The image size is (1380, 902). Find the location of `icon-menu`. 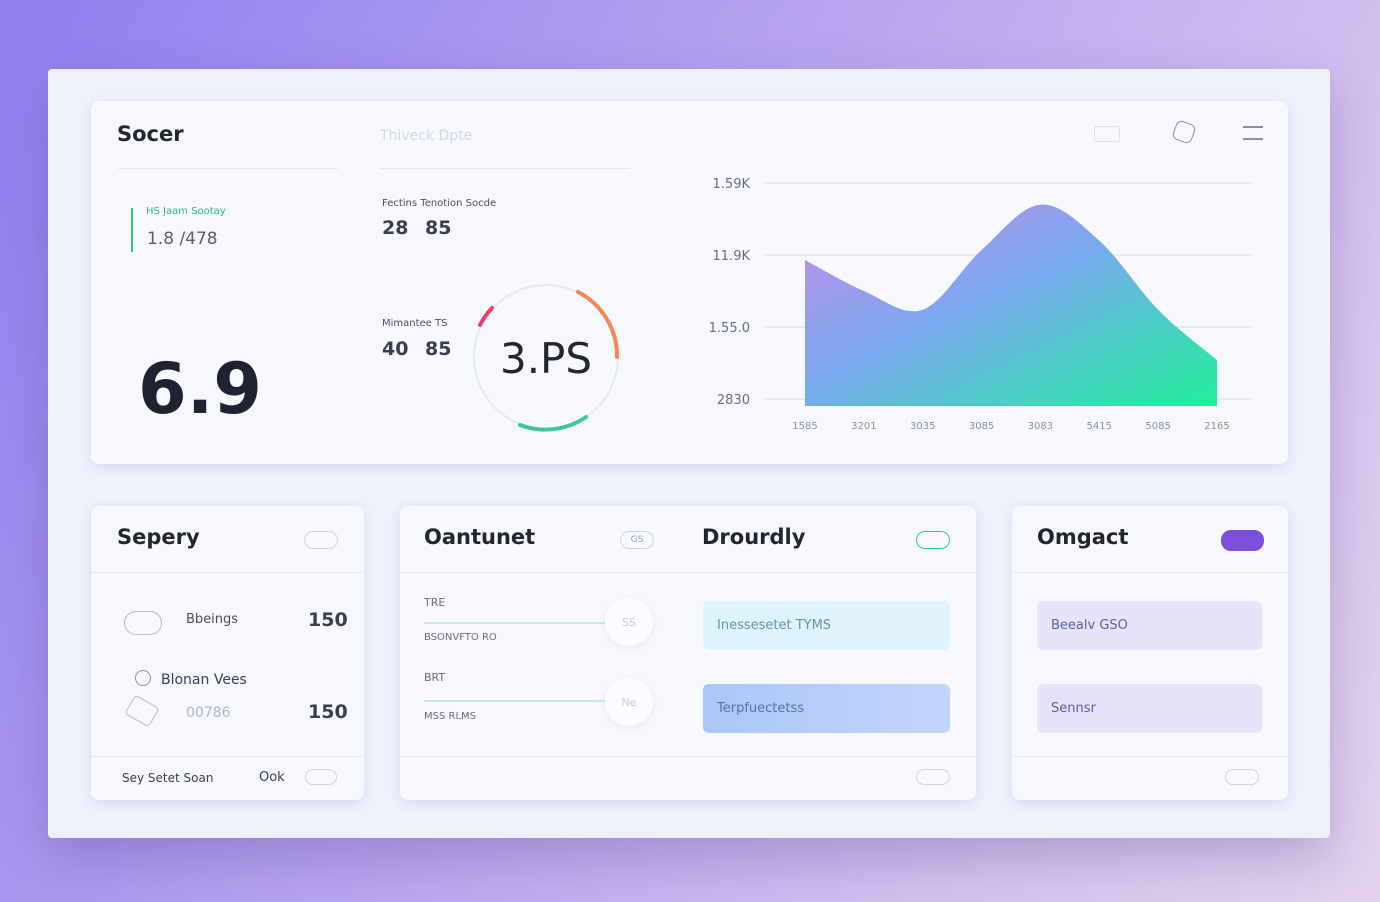

icon-menu is located at coordinates (1253, 133).